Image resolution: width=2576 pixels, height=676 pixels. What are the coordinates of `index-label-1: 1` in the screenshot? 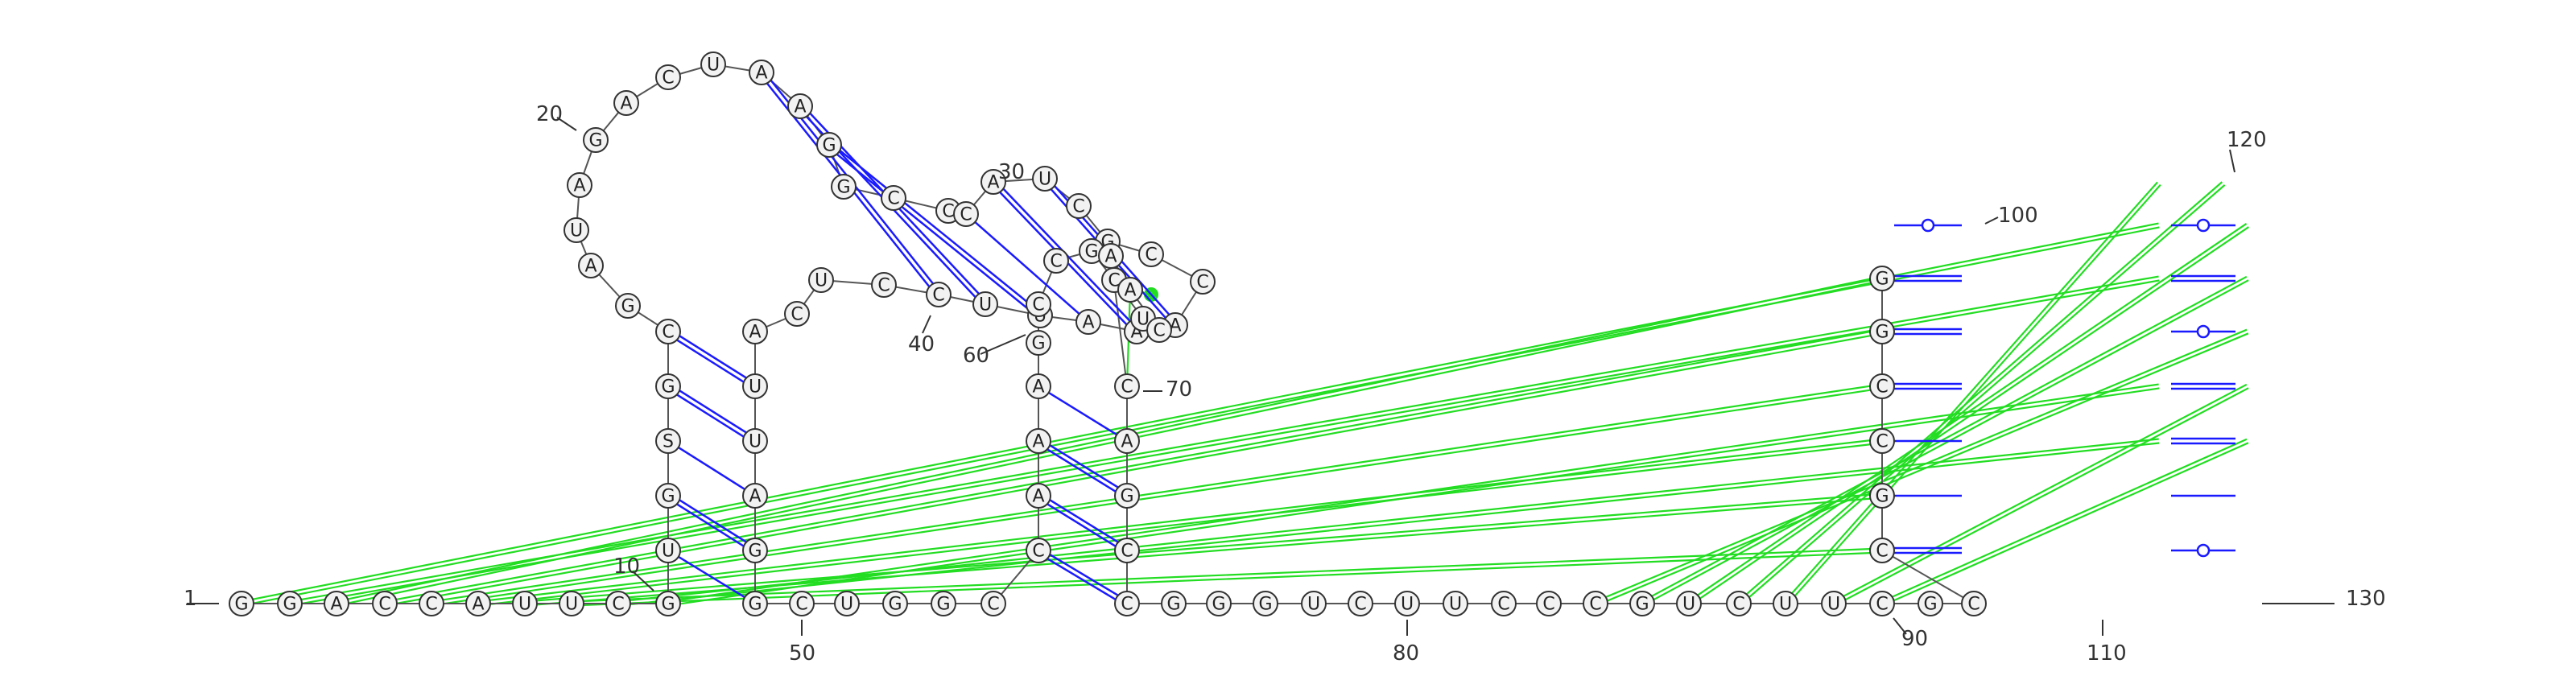 It's located at (190, 599).